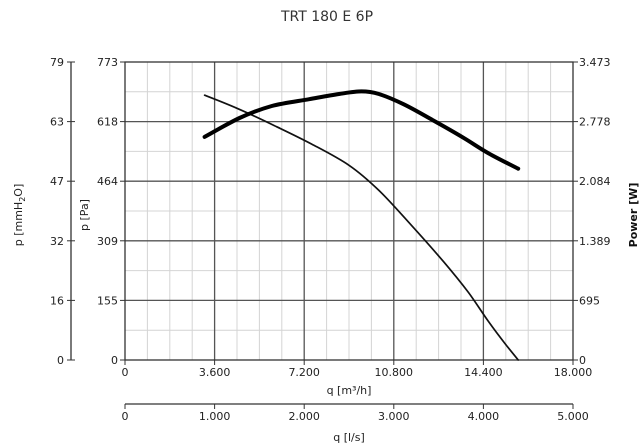 The image size is (640, 448). I want to click on y-pa-tick-label: 155, so click(107, 300).